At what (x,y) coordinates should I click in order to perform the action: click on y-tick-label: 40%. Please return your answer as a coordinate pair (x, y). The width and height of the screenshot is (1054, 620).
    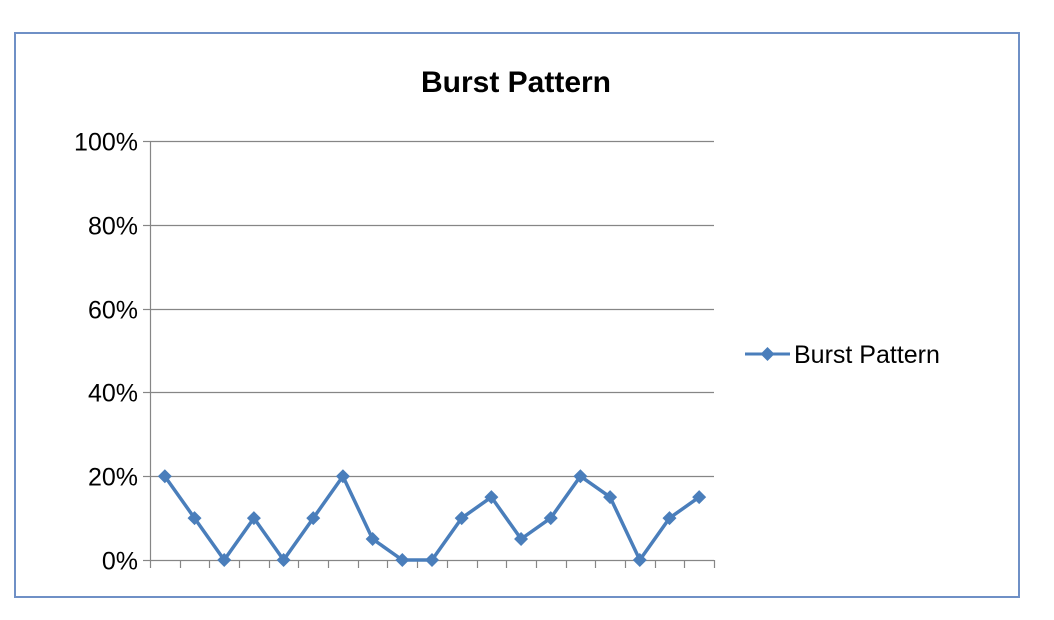
    Looking at the image, I should click on (113, 394).